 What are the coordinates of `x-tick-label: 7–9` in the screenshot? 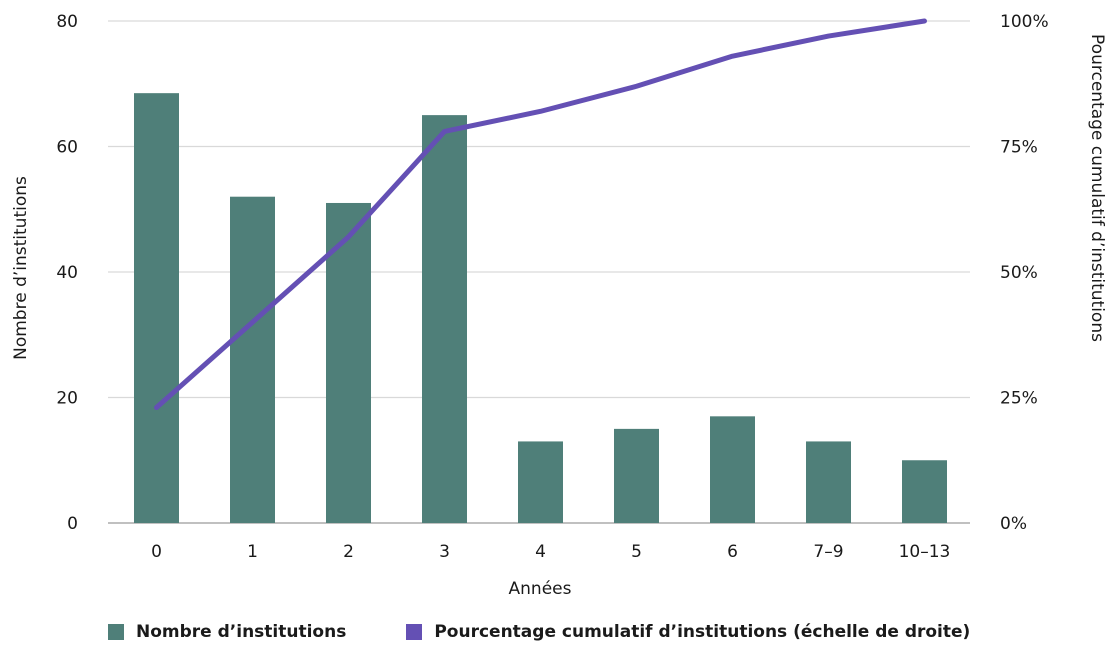 It's located at (828, 552).